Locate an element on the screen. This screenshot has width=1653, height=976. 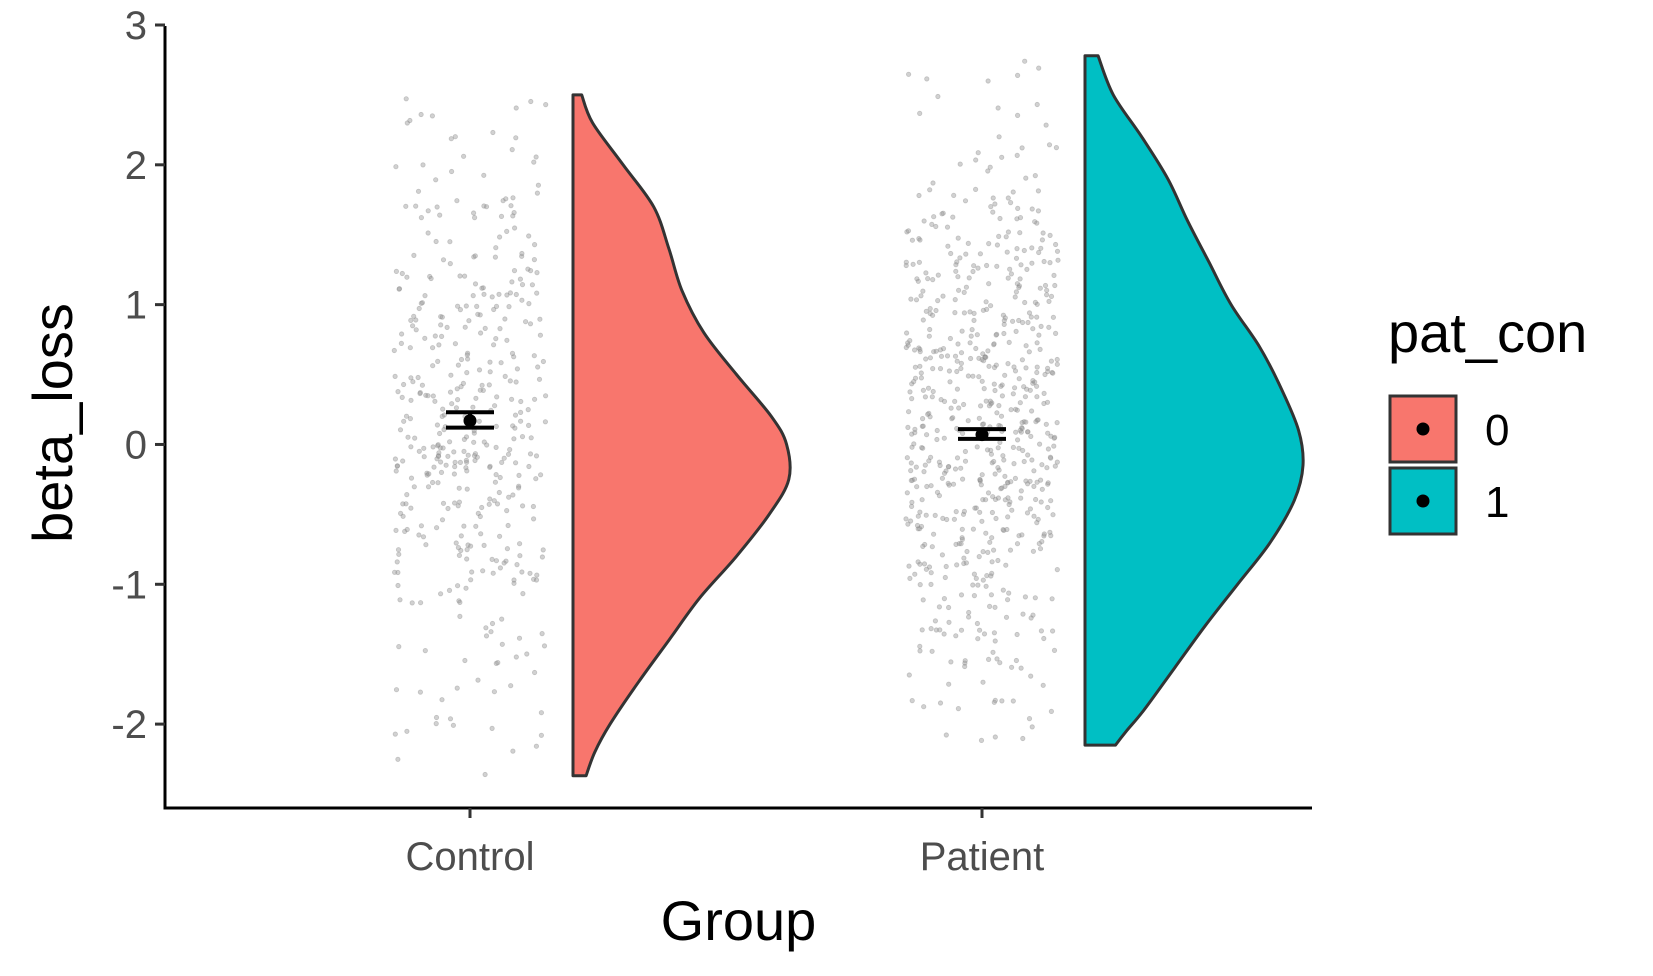
legend-entry: 1 is located at coordinates (1448, 501).